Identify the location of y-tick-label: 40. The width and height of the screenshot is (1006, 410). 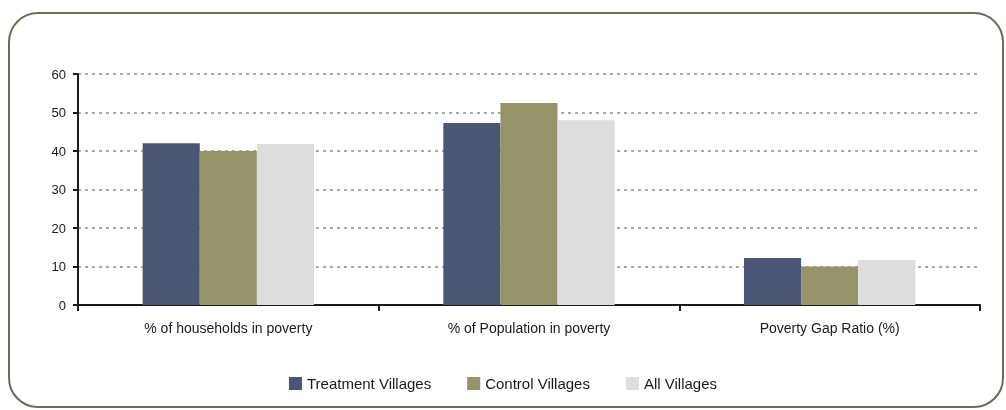
(58, 151).